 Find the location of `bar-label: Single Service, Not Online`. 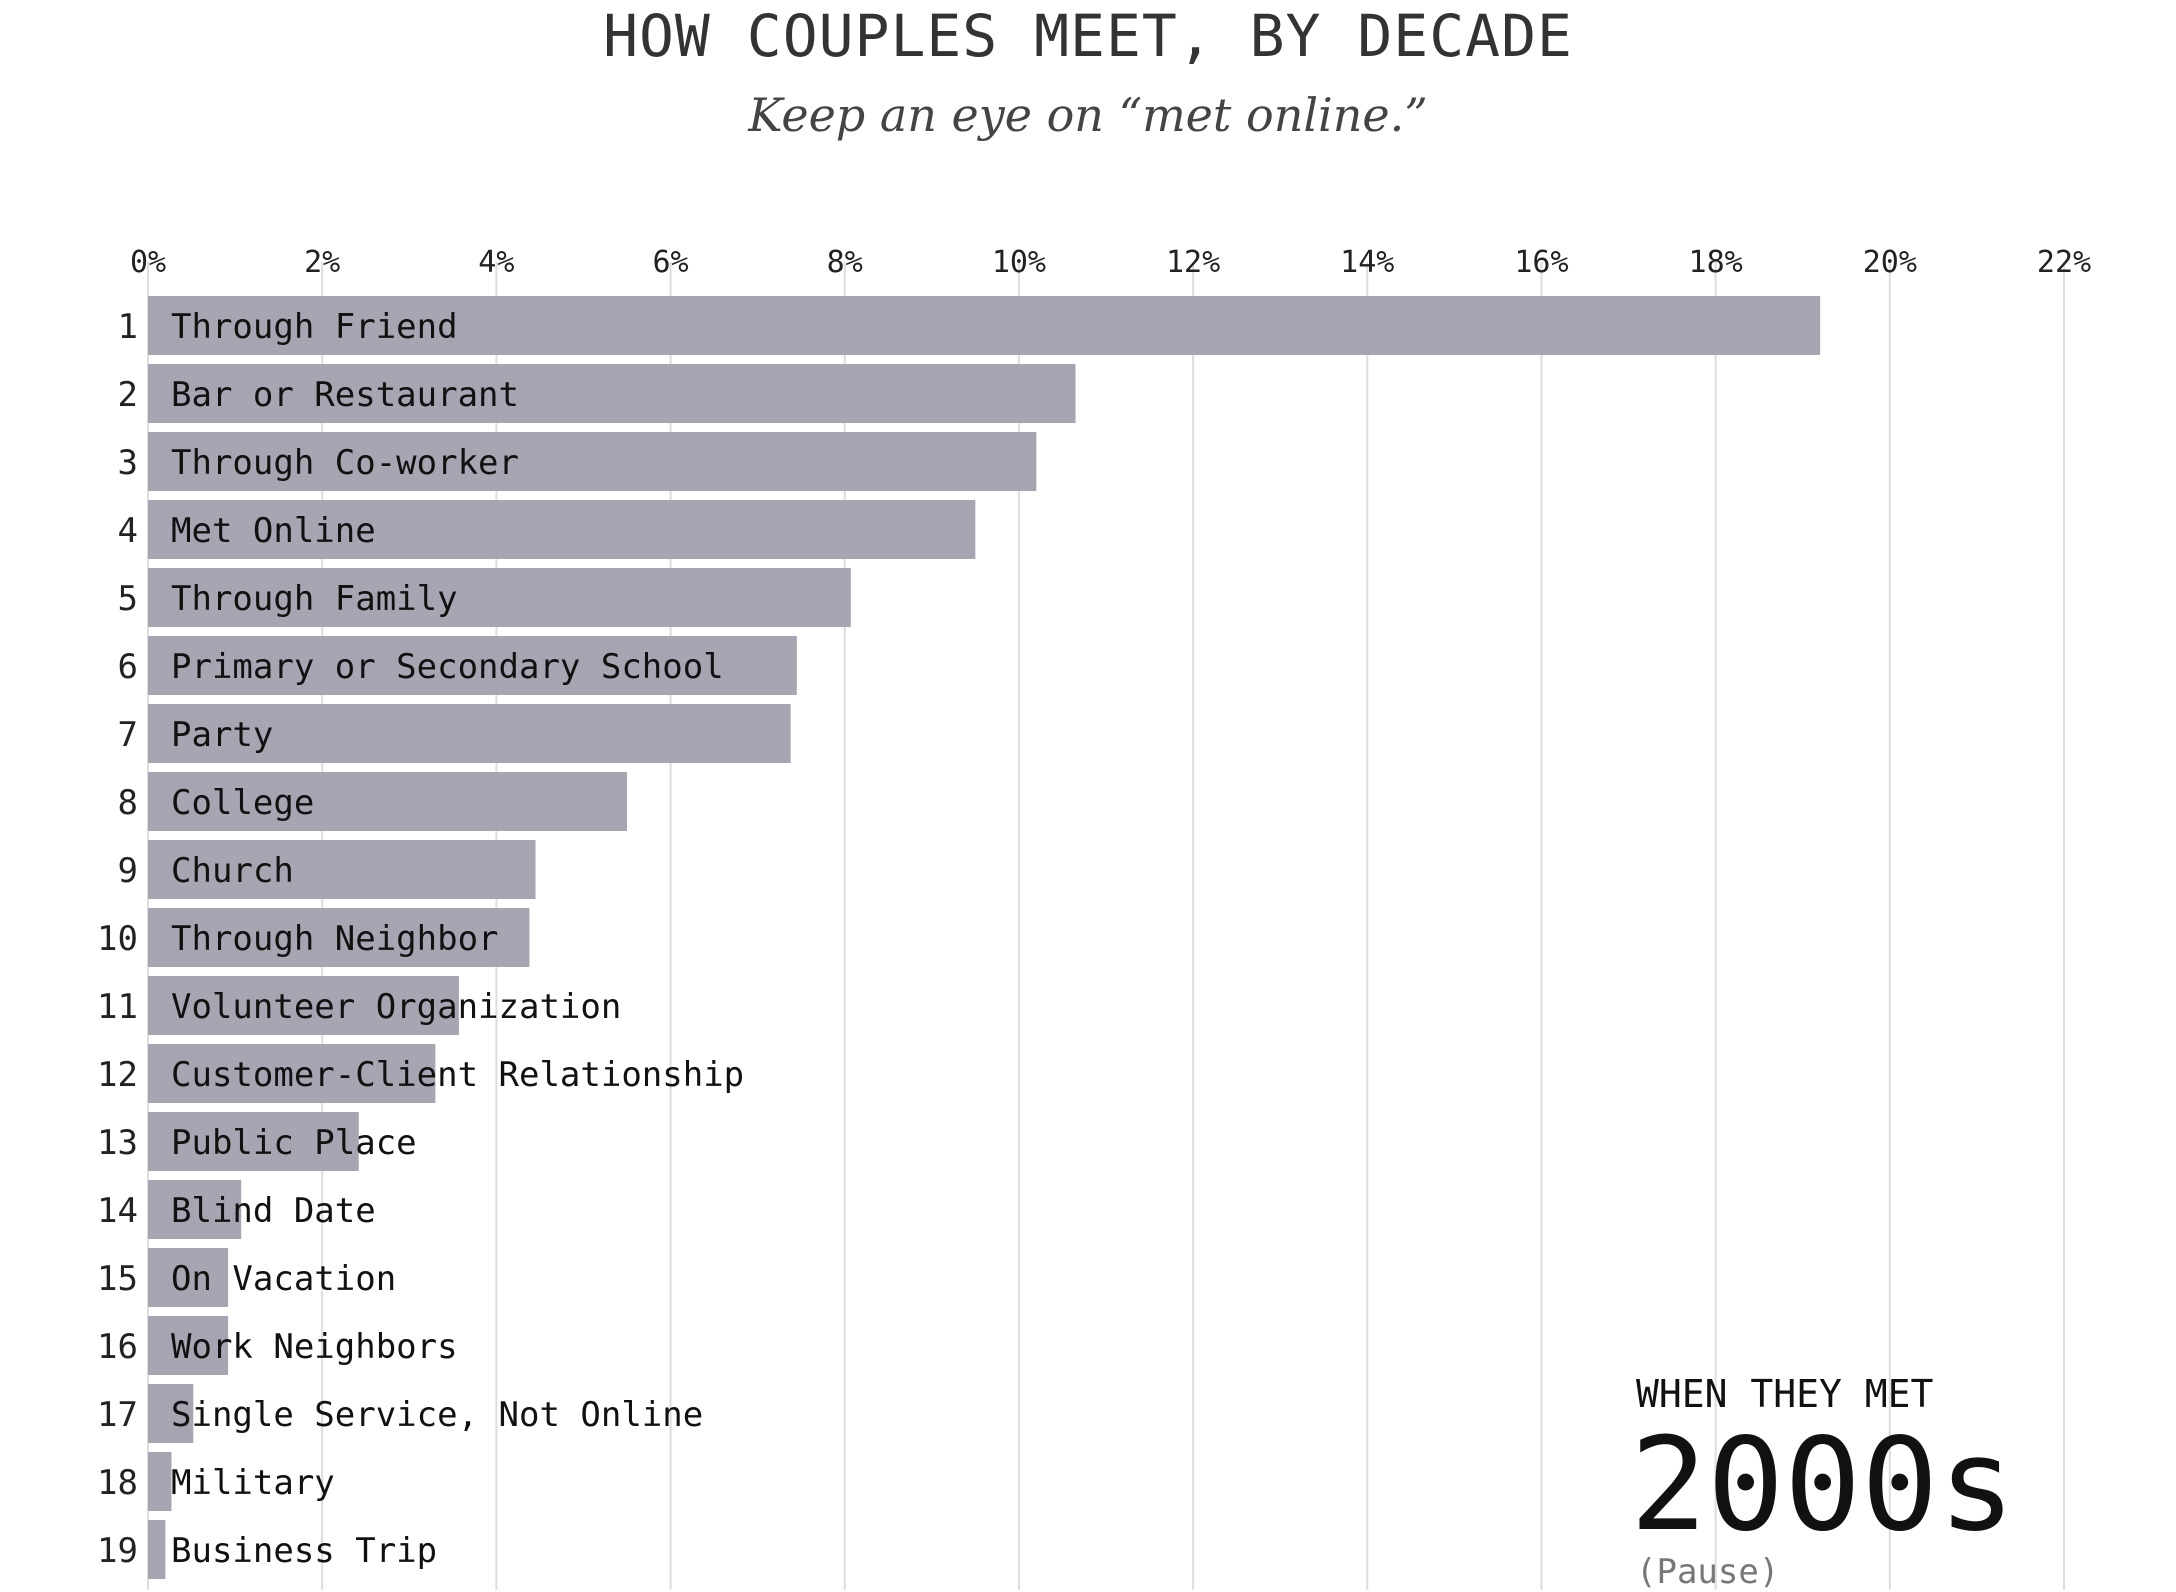

bar-label: Single Service, Not Online is located at coordinates (437, 1415).